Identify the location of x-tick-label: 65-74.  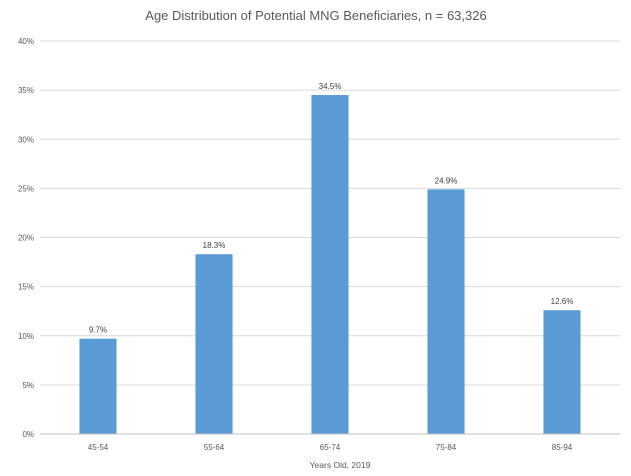
(330, 447).